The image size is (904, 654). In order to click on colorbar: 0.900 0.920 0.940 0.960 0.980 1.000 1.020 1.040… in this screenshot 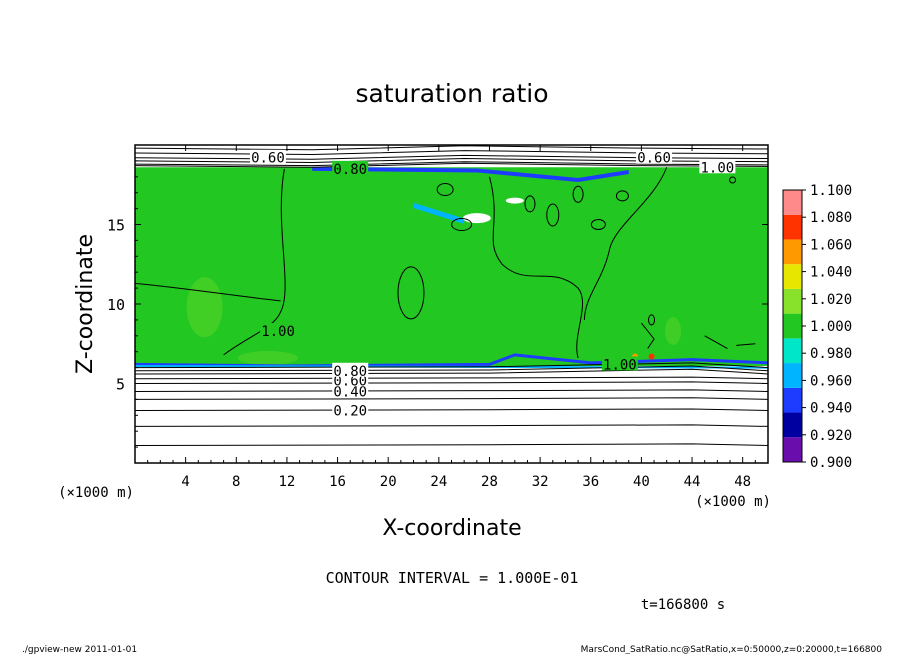, I will do `click(817, 327)`.